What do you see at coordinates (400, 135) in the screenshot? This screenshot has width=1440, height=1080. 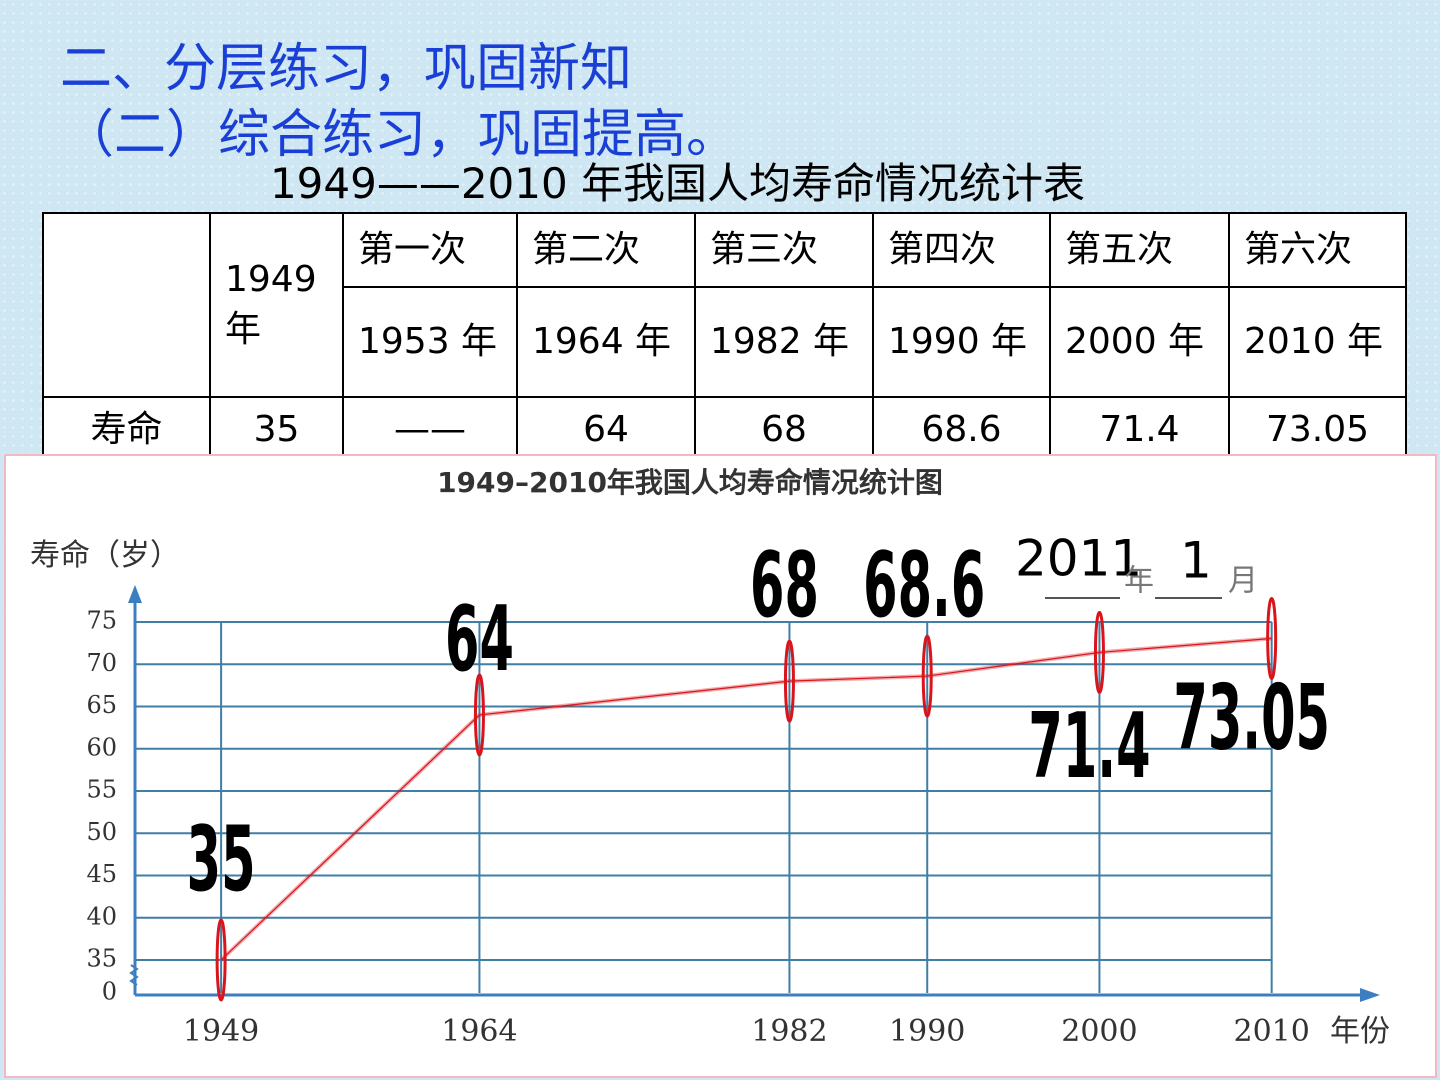 I see `subheading: （二）综合练习，巩固提高。` at bounding box center [400, 135].